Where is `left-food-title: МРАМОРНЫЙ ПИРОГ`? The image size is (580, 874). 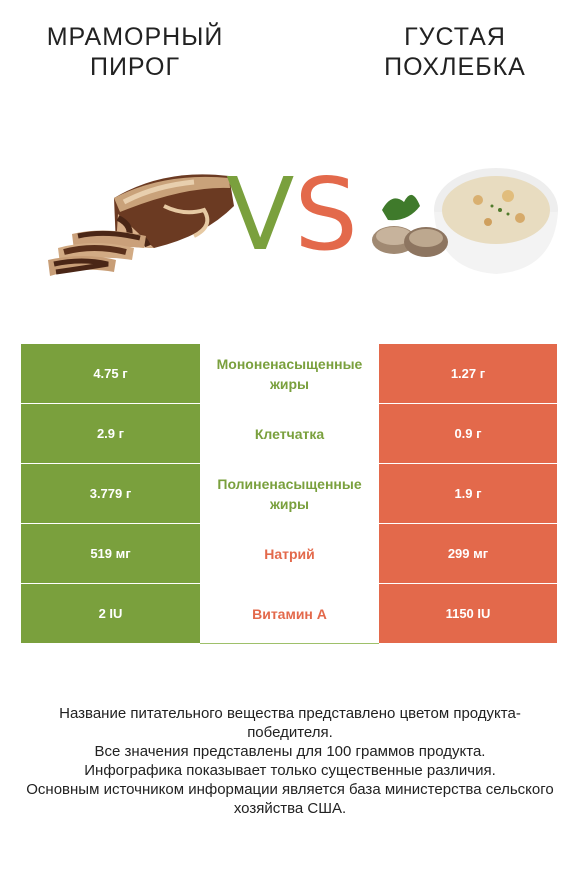 left-food-title: МРАМОРНЫЙ ПИРОГ is located at coordinates (135, 52).